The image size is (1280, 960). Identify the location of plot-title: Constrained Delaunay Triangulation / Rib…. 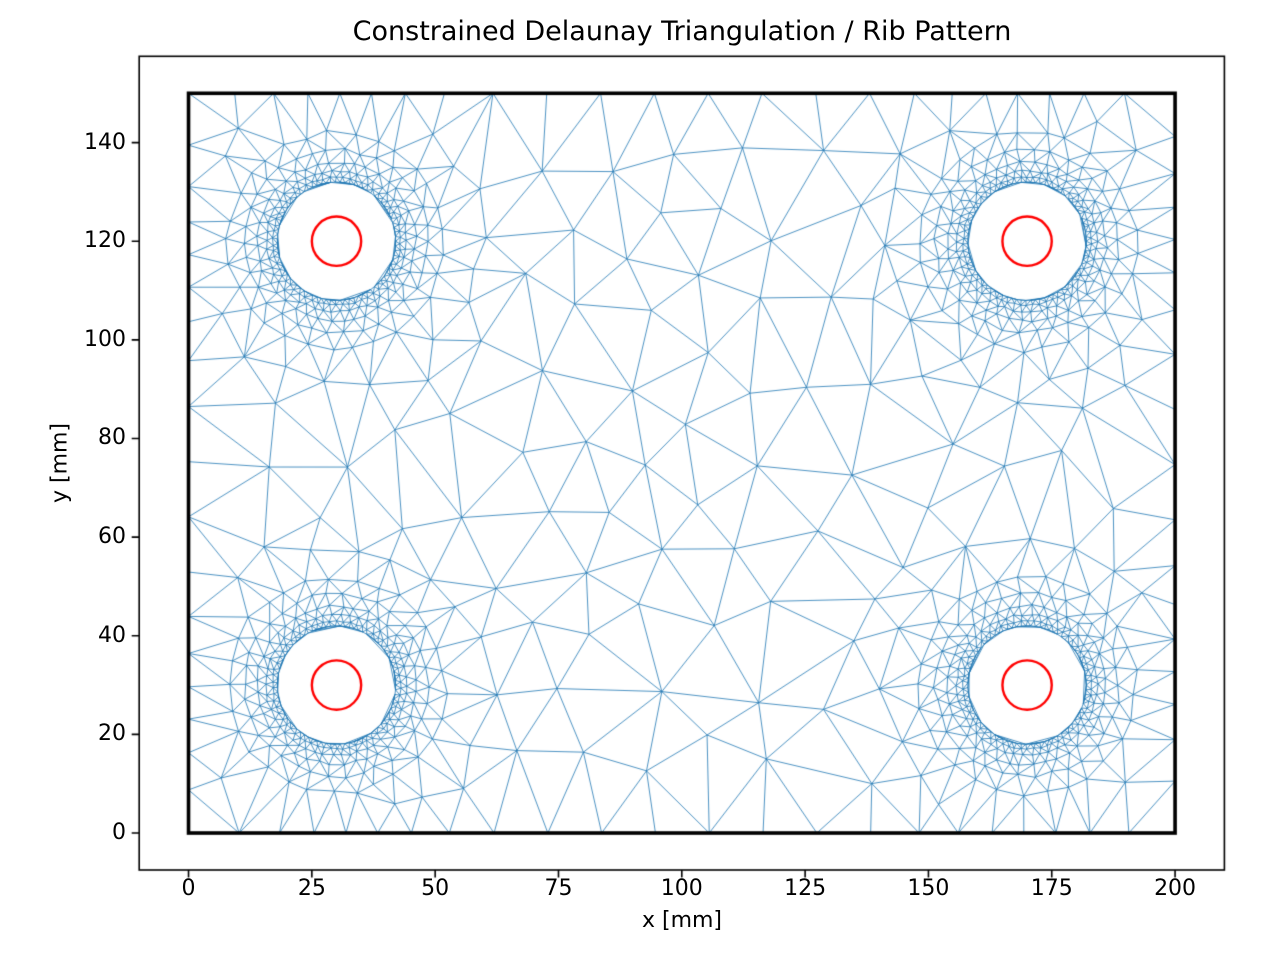
(682, 31).